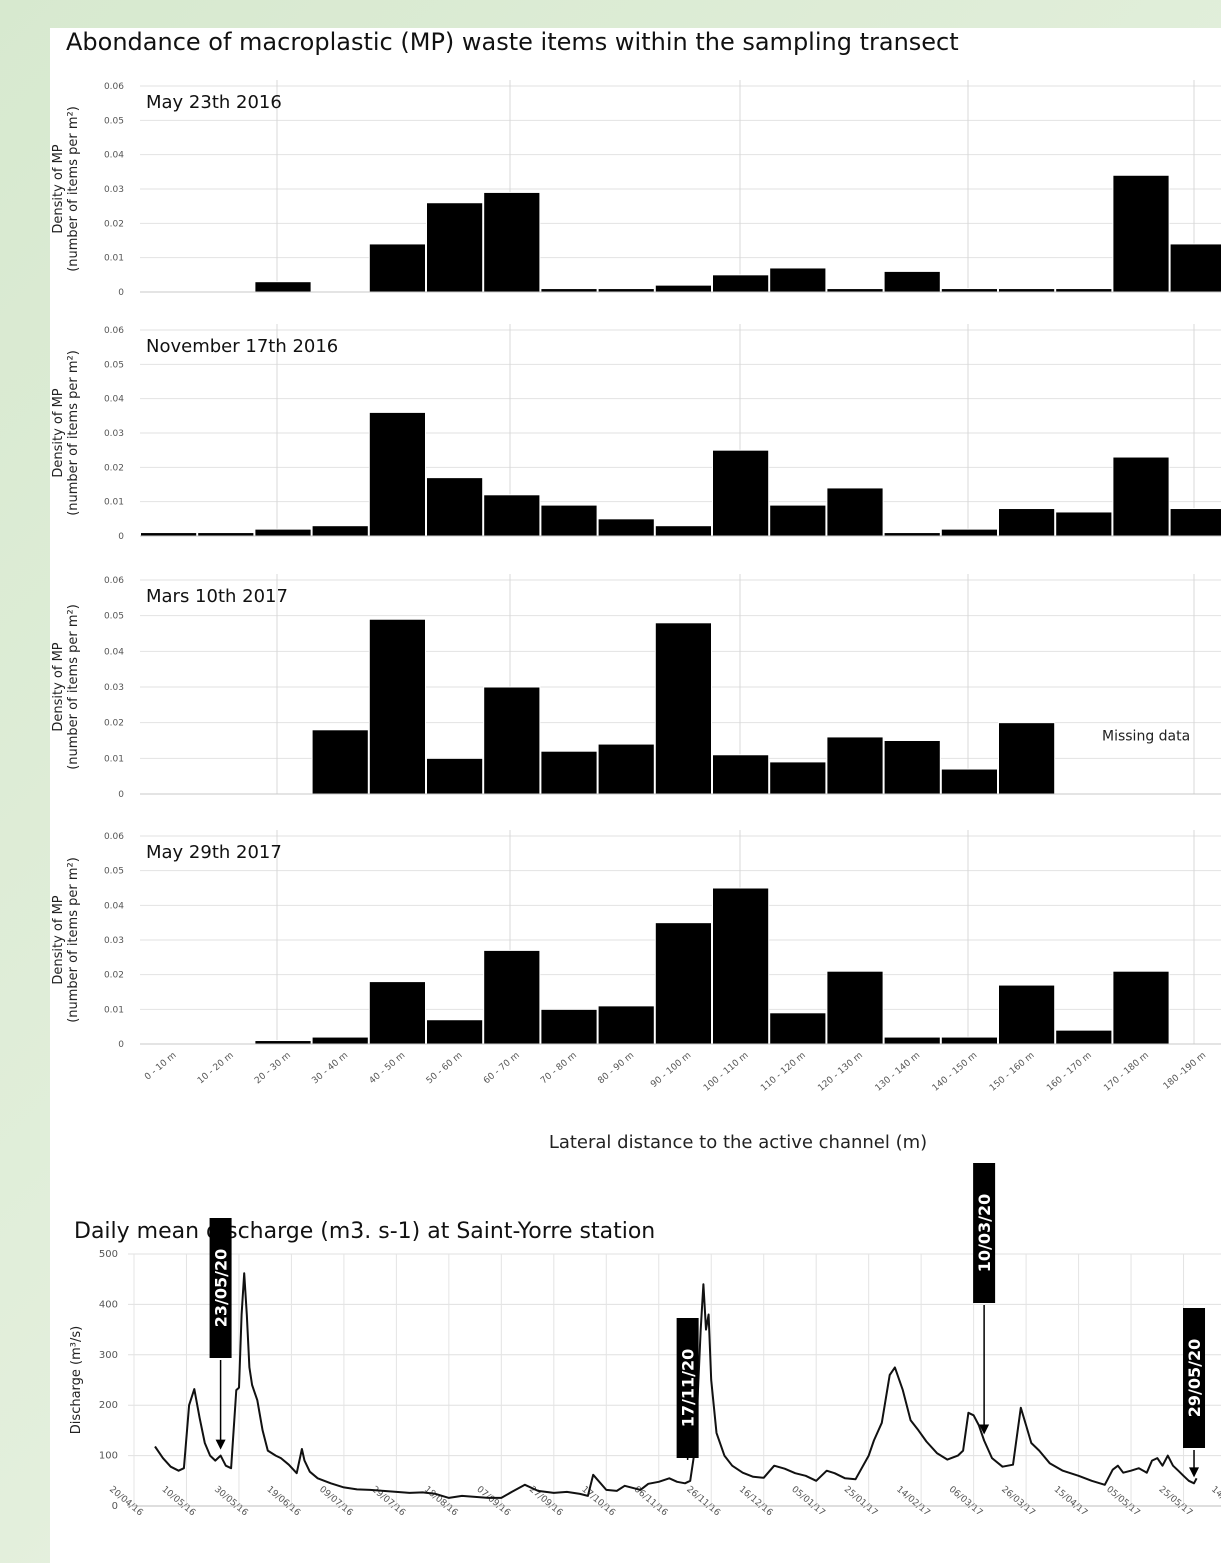 This screenshot has height=1563, width=1221. I want to click on line-x-tick-label: 05/05/17, so click(1122, 1502).